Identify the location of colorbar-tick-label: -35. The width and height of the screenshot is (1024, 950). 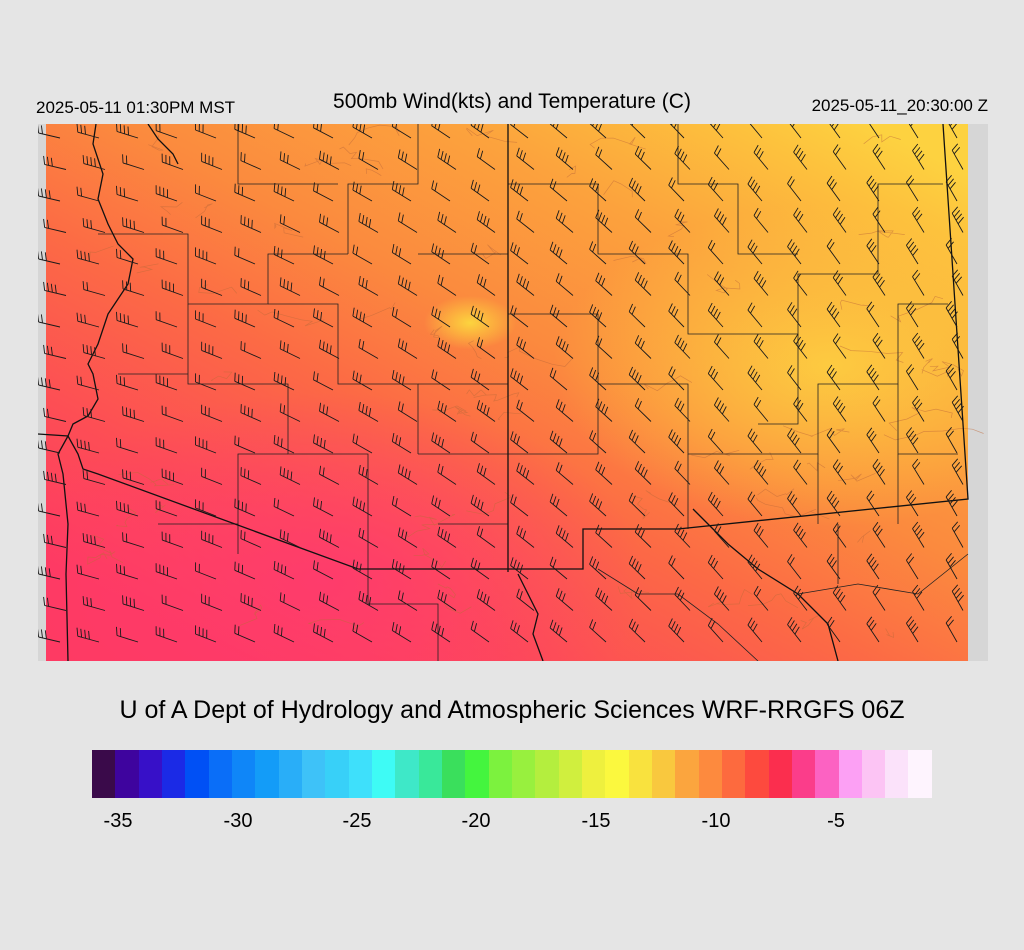
(118, 821).